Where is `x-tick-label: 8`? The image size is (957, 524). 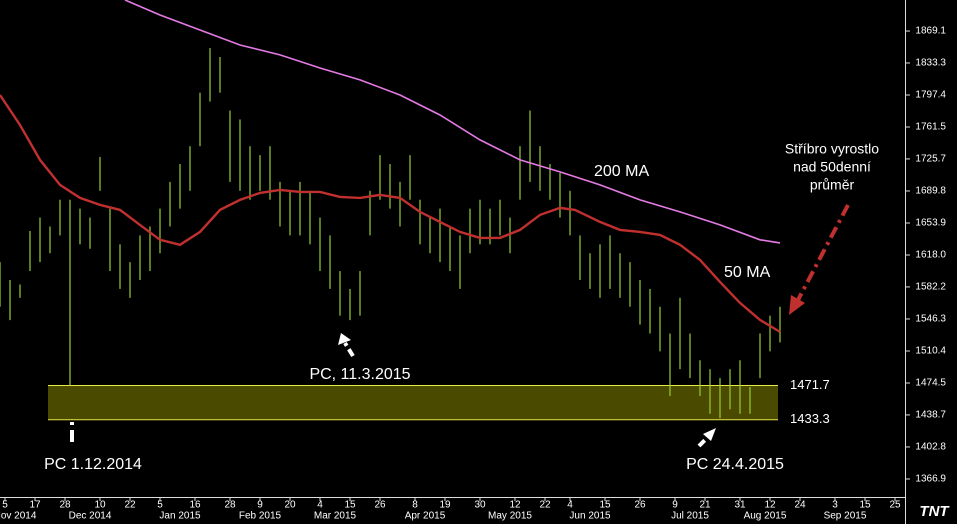 x-tick-label: 8 is located at coordinates (415, 505).